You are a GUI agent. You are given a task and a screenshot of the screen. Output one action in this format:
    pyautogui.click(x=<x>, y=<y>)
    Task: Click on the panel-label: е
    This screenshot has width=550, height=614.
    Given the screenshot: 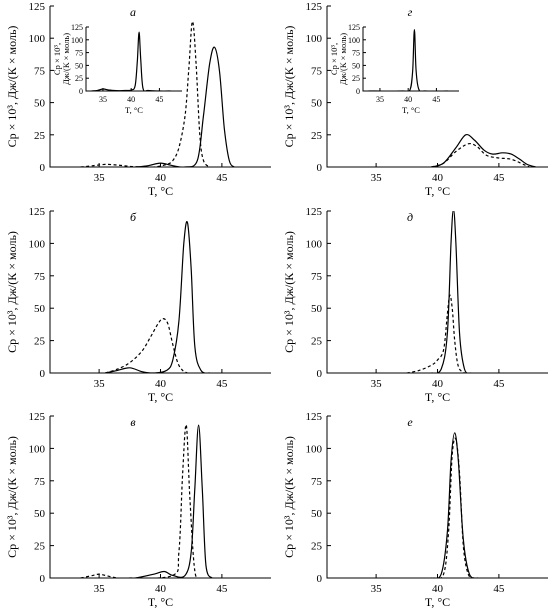 What is the action you would take?
    pyautogui.click(x=410, y=422)
    